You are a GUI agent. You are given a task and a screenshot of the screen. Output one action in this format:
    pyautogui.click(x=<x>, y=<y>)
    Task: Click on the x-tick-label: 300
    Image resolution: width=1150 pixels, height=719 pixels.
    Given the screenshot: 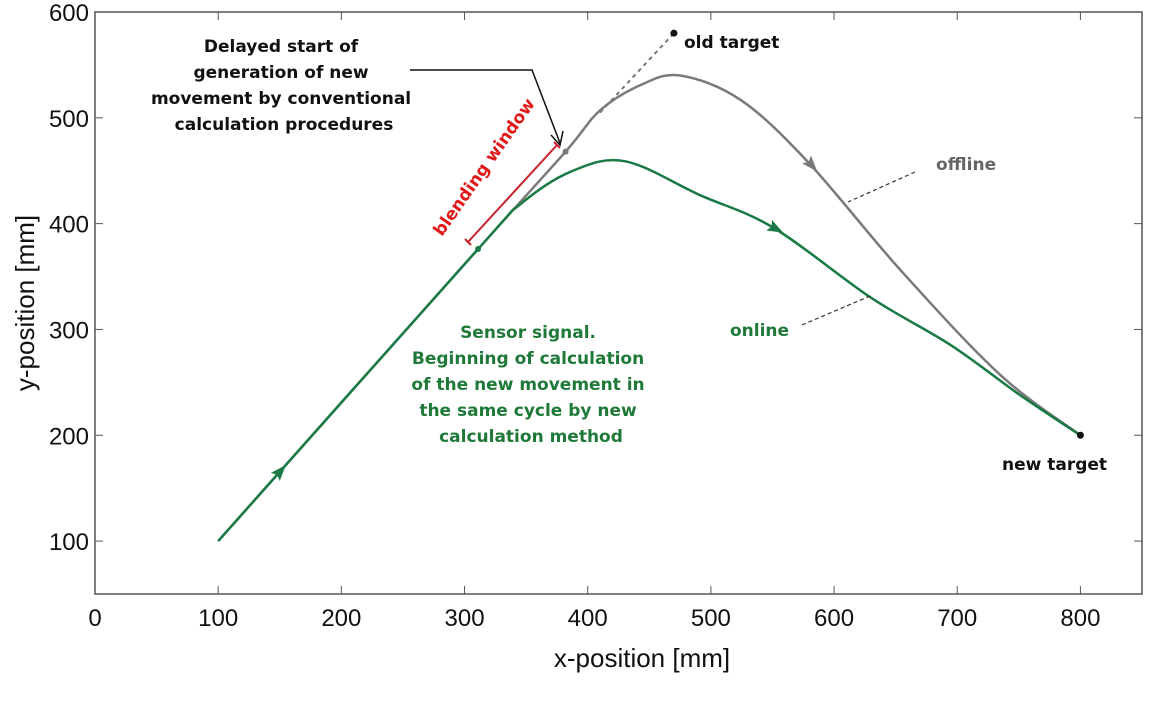 What is the action you would take?
    pyautogui.click(x=465, y=618)
    